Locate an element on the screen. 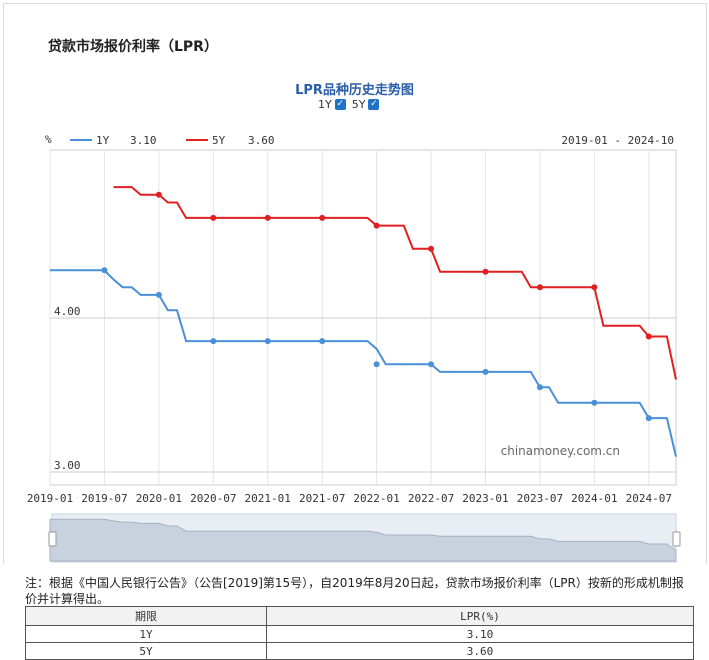 The image size is (709, 660). lpr-table: 期限 LPR(%) 1Y 3.10 5Y 3.60 is located at coordinates (359, 633).